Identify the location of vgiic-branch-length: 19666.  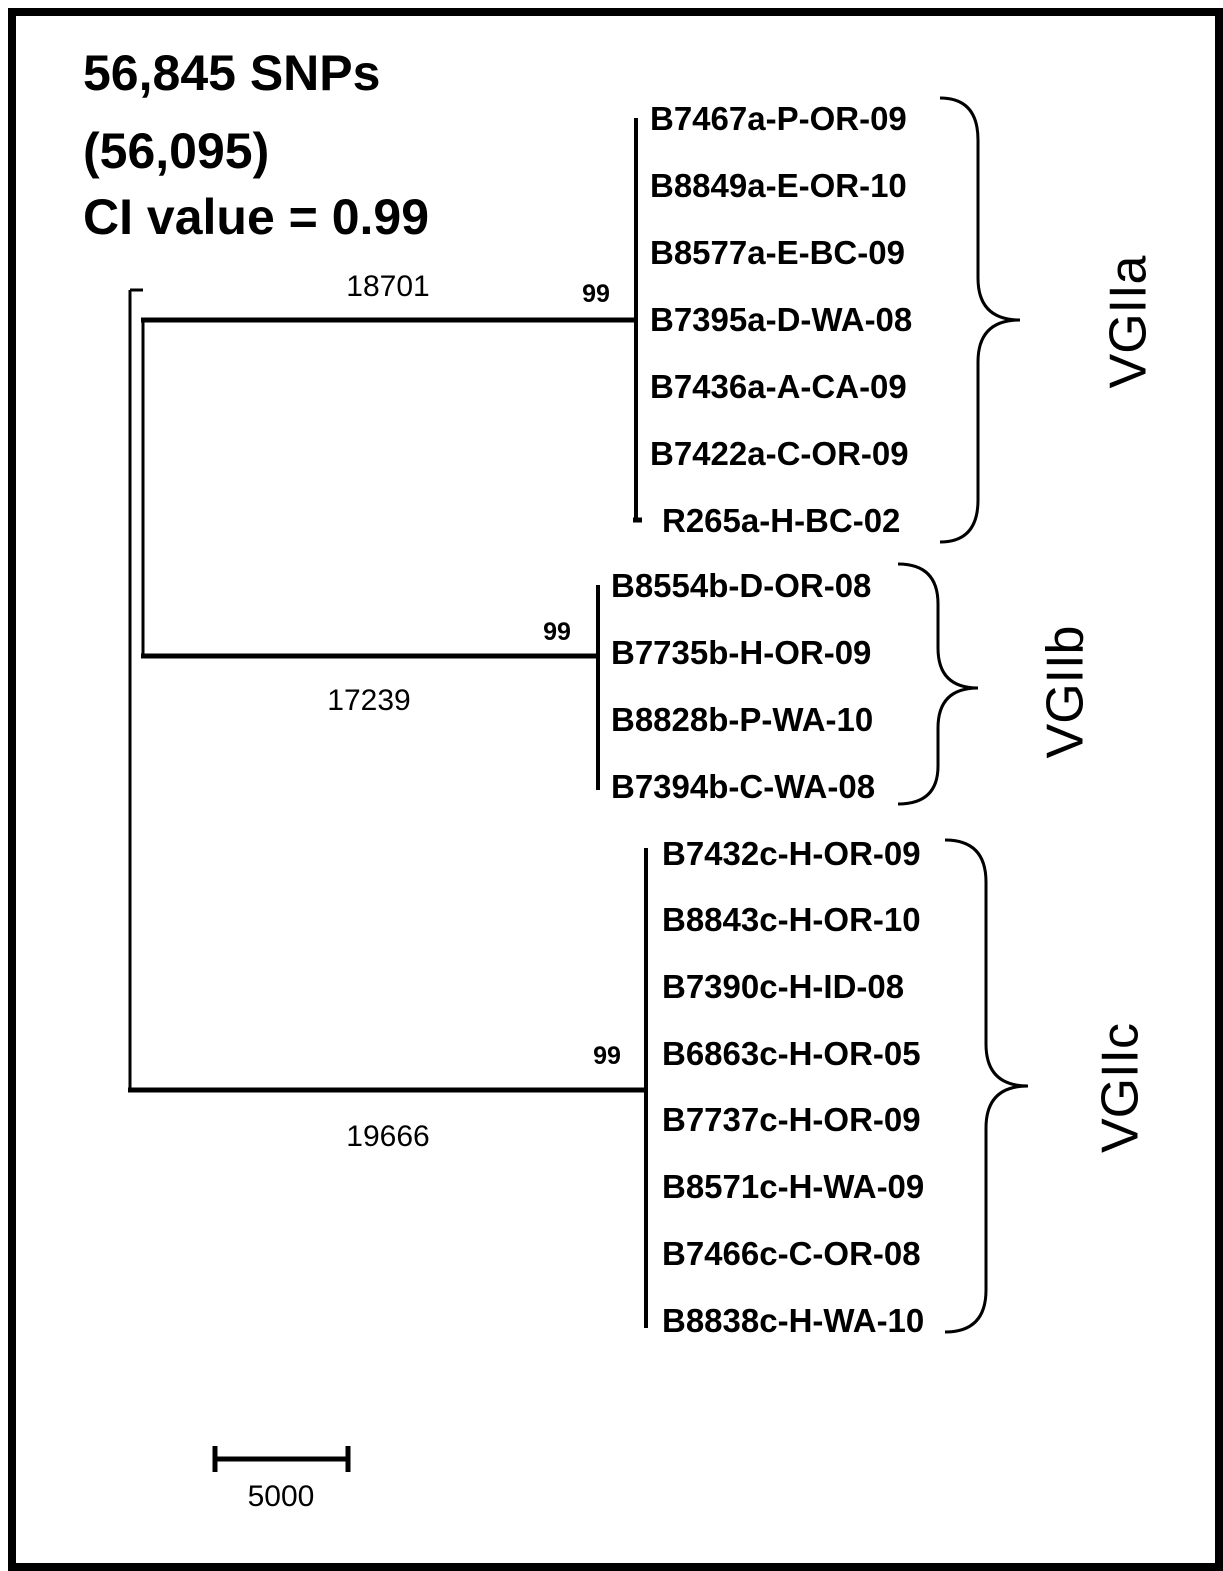
(387, 1136).